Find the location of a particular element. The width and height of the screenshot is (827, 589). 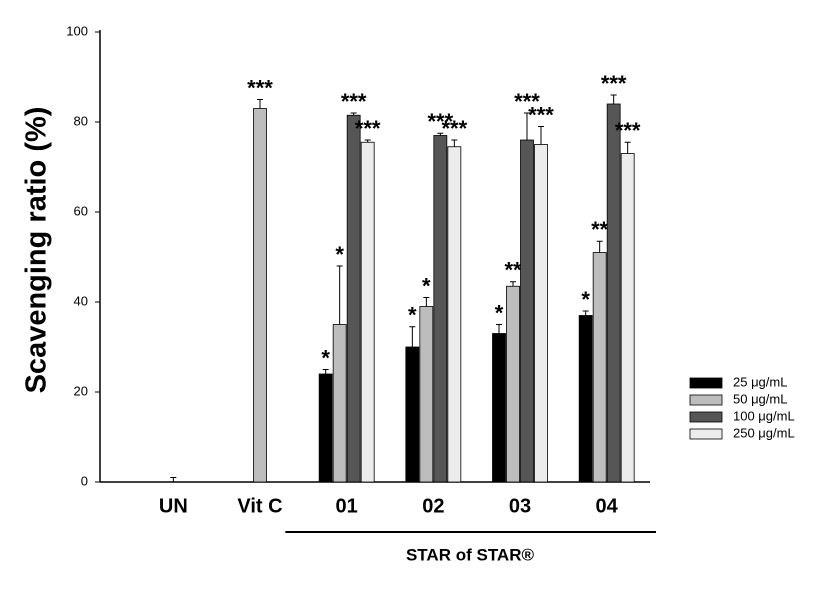

y-axis-label: Scavenging ratio (%) is located at coordinates (37, 250).